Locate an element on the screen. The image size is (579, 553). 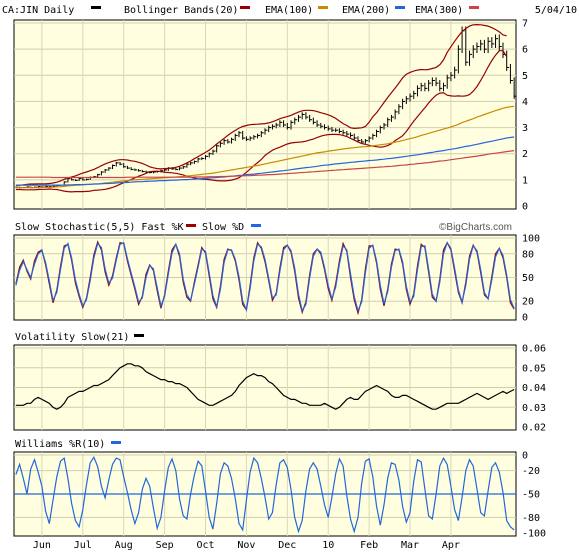
ema300-legend-label: EMA(300) is located at coordinates (439, 10).